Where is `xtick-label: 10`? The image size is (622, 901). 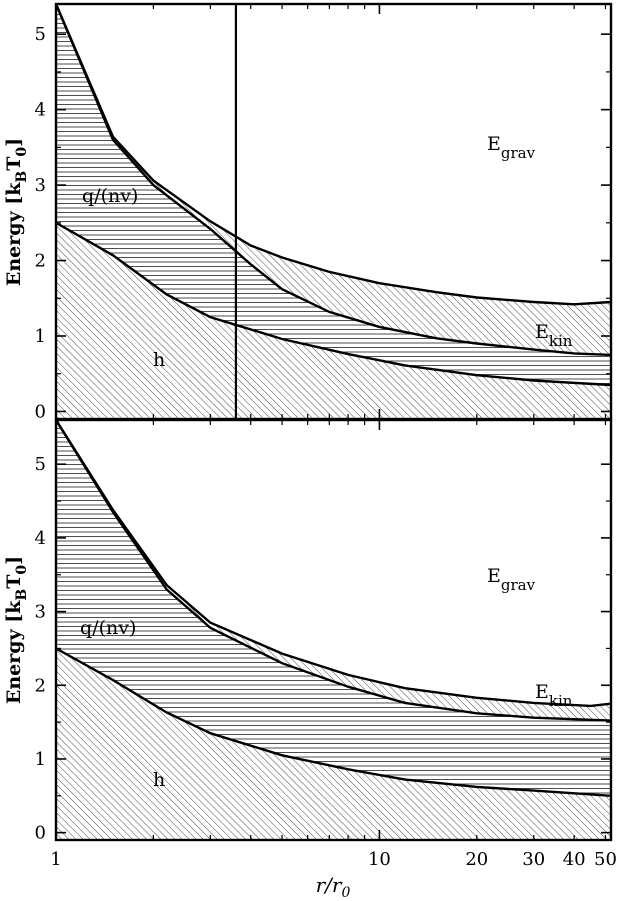 xtick-label: 10 is located at coordinates (379, 859).